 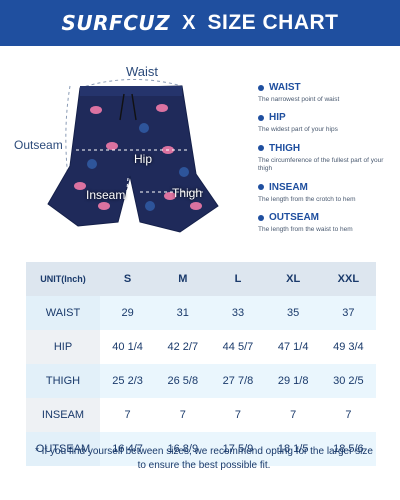 I want to click on table-cell: 27 7/8, so click(x=238, y=381).